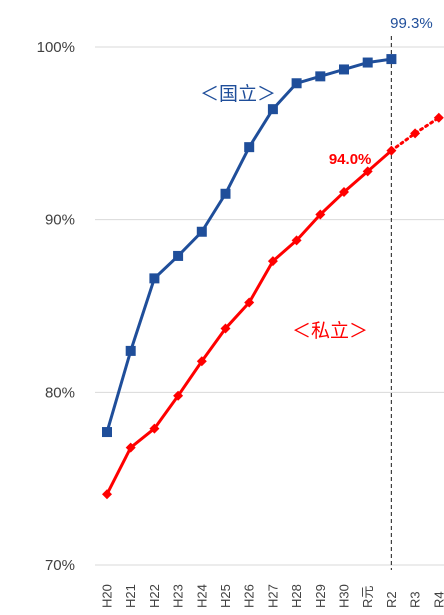 This screenshot has height=615, width=444. What do you see at coordinates (350, 159) in the screenshot?
I see `value-callout-shiritsu: 94.0%` at bounding box center [350, 159].